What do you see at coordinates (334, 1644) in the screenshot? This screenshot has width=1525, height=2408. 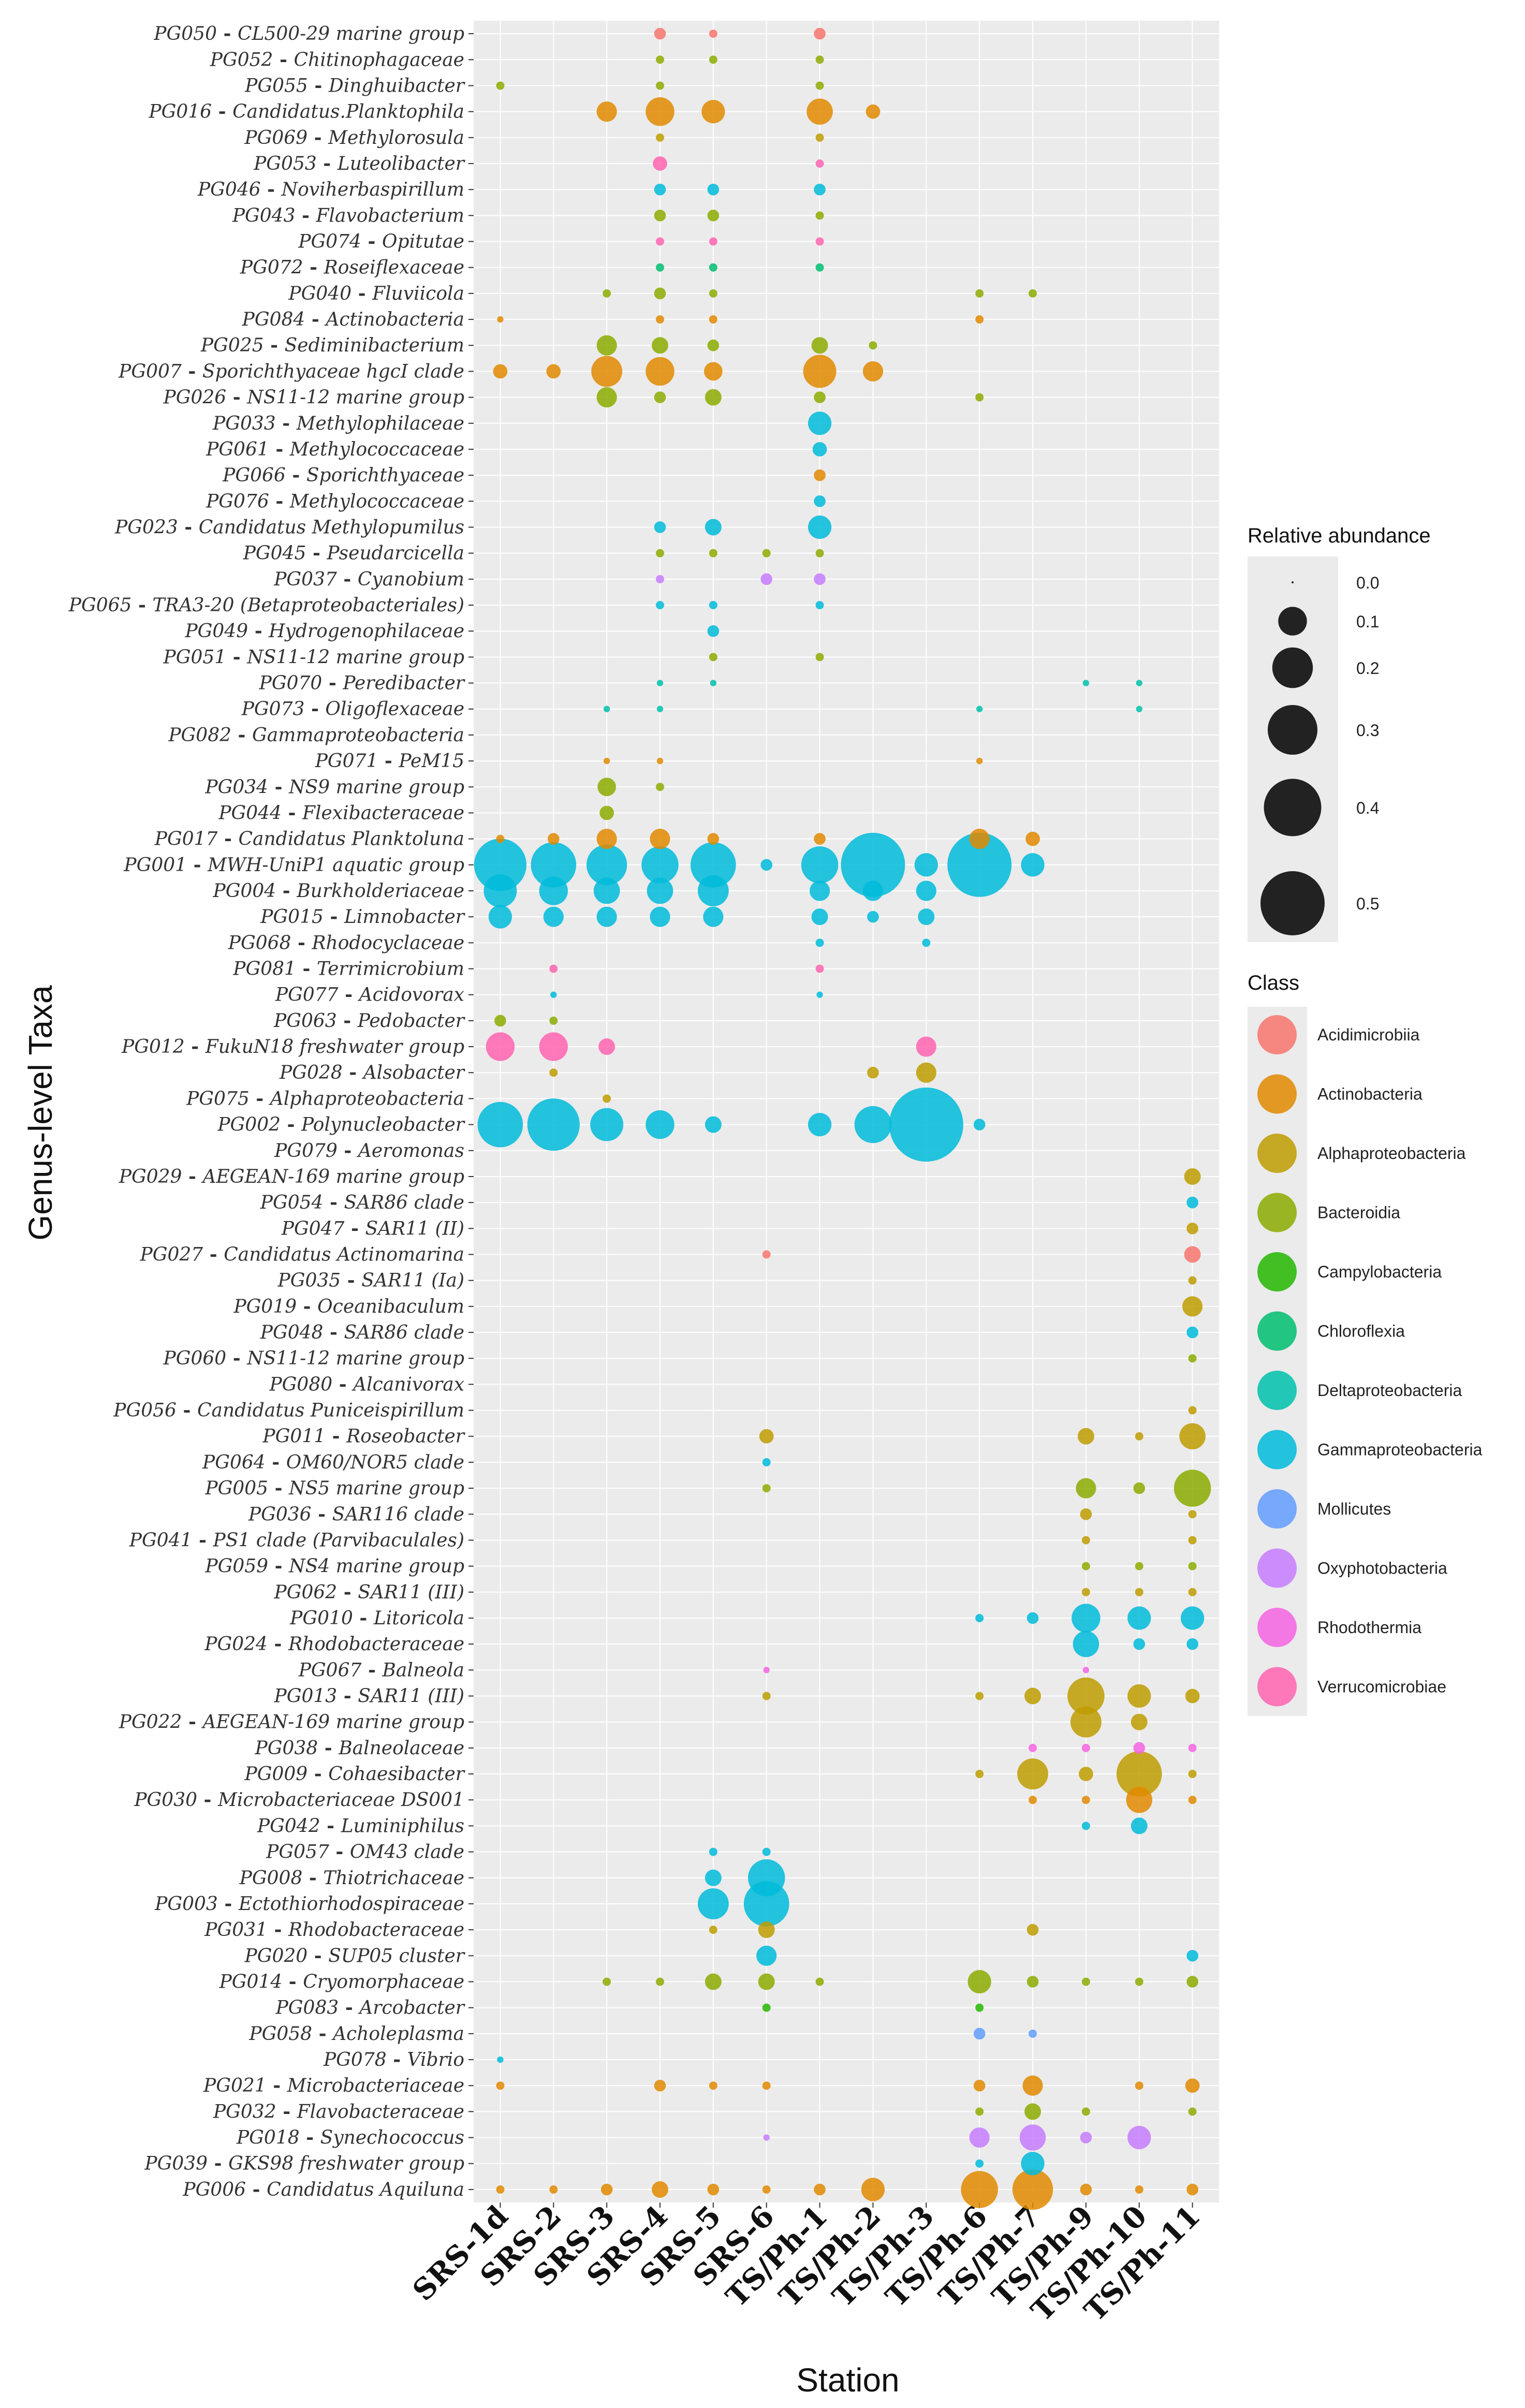 I see `y-tick-label: PG024 - Rhodobacteraceae` at bounding box center [334, 1644].